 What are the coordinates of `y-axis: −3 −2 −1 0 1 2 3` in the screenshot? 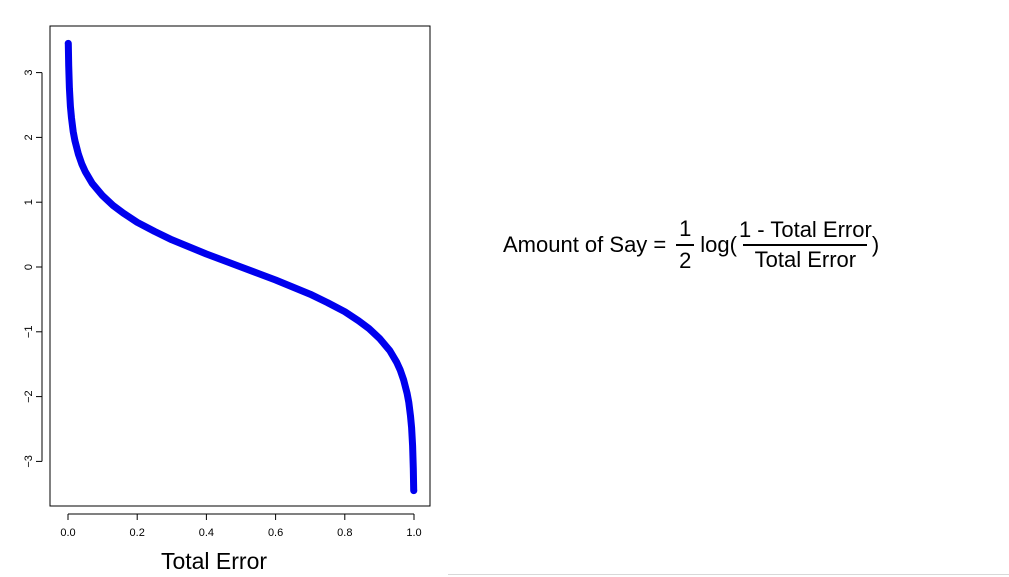 It's located at (33, 269).